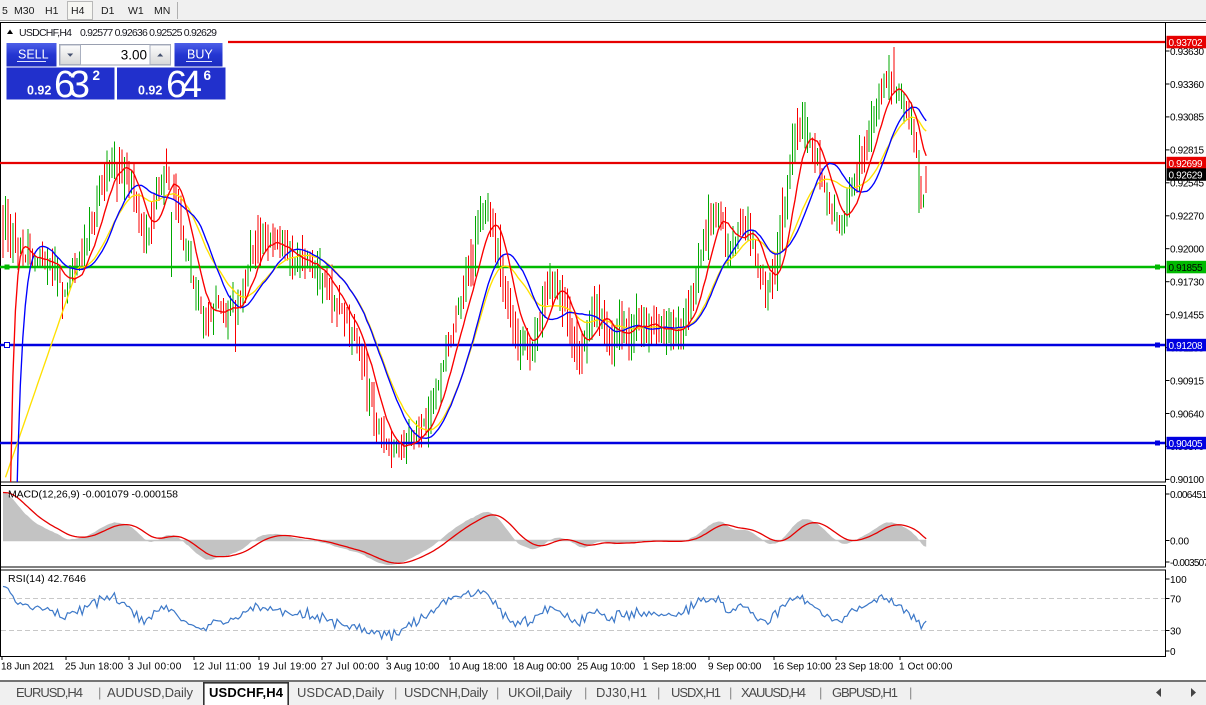  Describe the element at coordinates (350, 667) in the screenshot. I see `svg-text: 27 Jul 00:00` at that location.